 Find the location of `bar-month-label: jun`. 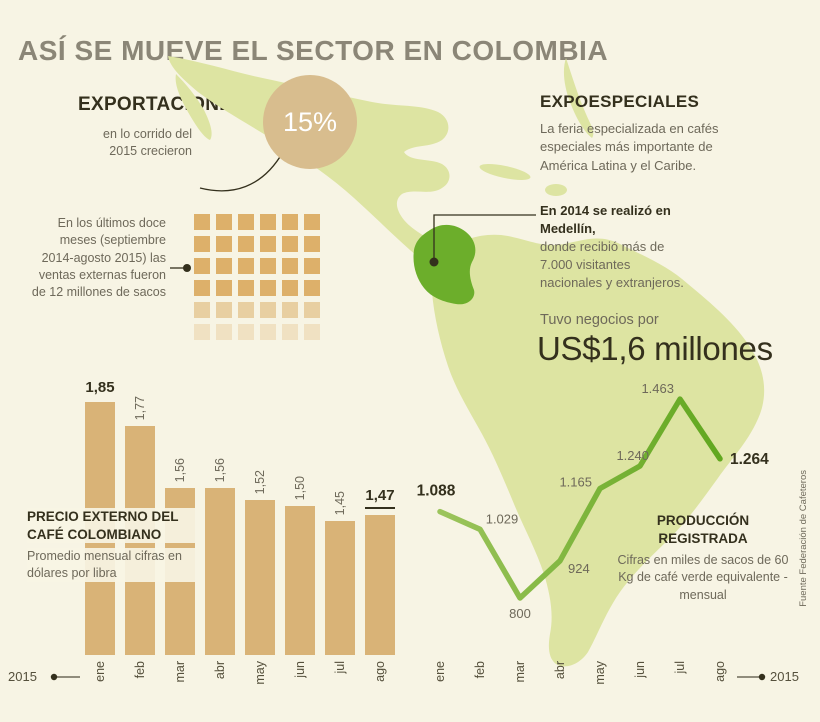

bar-month-label: jun is located at coordinates (300, 669).